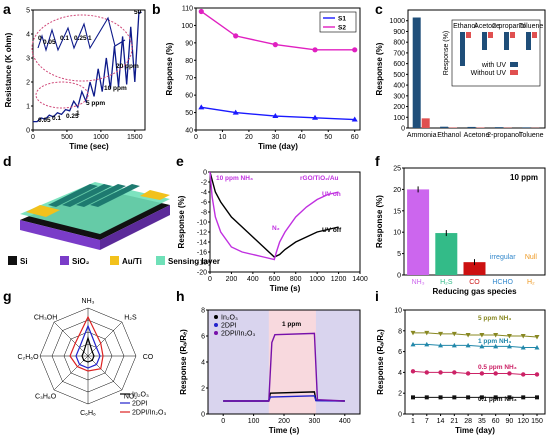 Image resolution: width=550 pixels, height=439 pixels. I want to click on curve-annotation: 0.25, so click(72, 116).